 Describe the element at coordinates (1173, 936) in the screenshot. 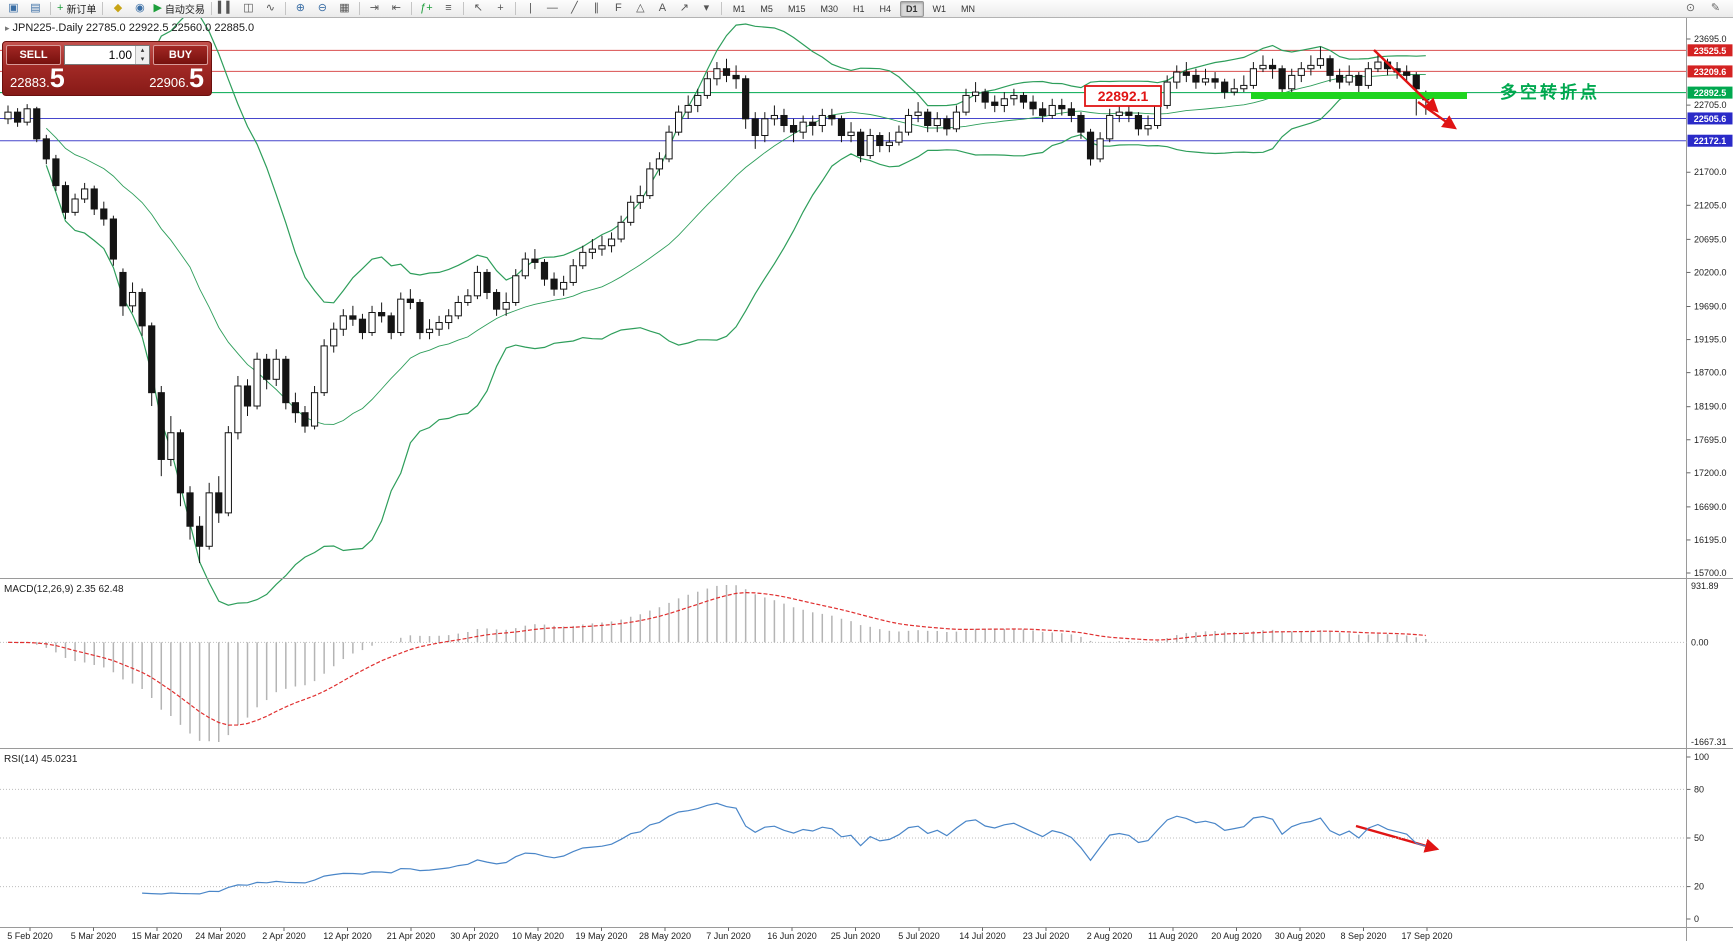

I see `date-axis-label: 11 Aug 2020` at that location.